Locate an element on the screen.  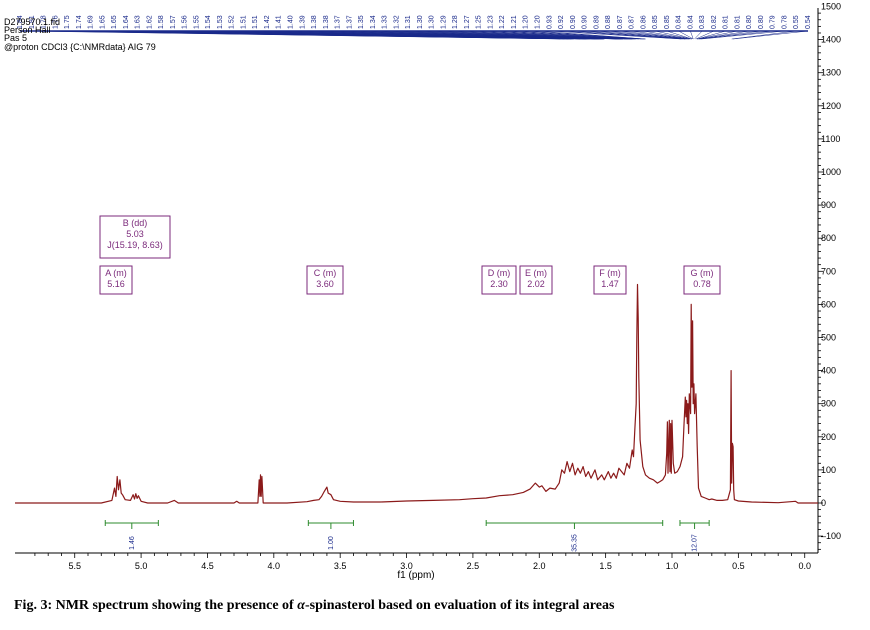
peak-label-shift: 0.78 is located at coordinates (702, 284).